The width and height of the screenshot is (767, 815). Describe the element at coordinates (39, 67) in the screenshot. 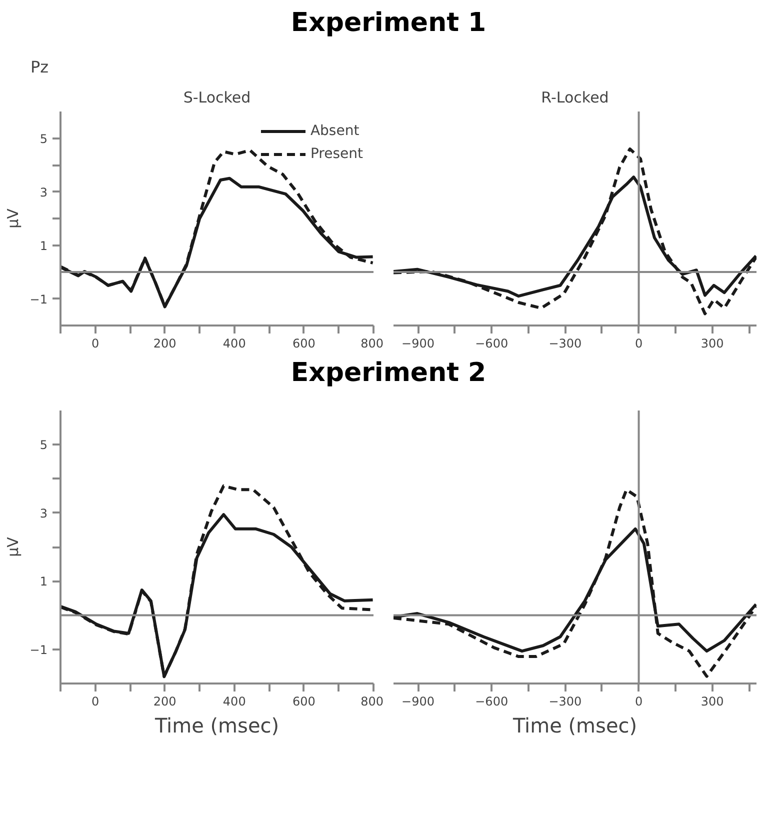

I see `text: Pz` at that location.